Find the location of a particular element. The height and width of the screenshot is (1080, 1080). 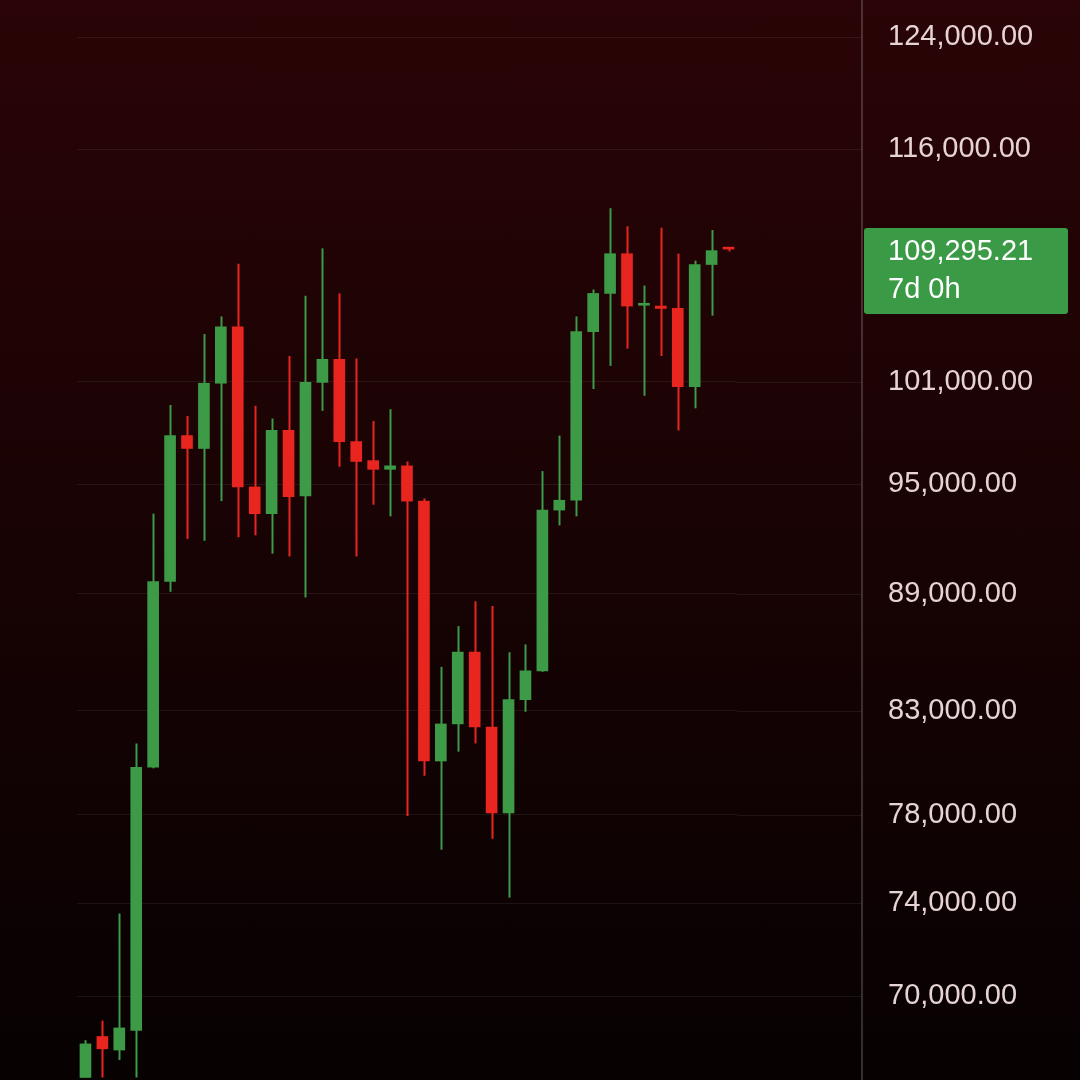

y-tick-label: 101,000.00 is located at coordinates (961, 379).